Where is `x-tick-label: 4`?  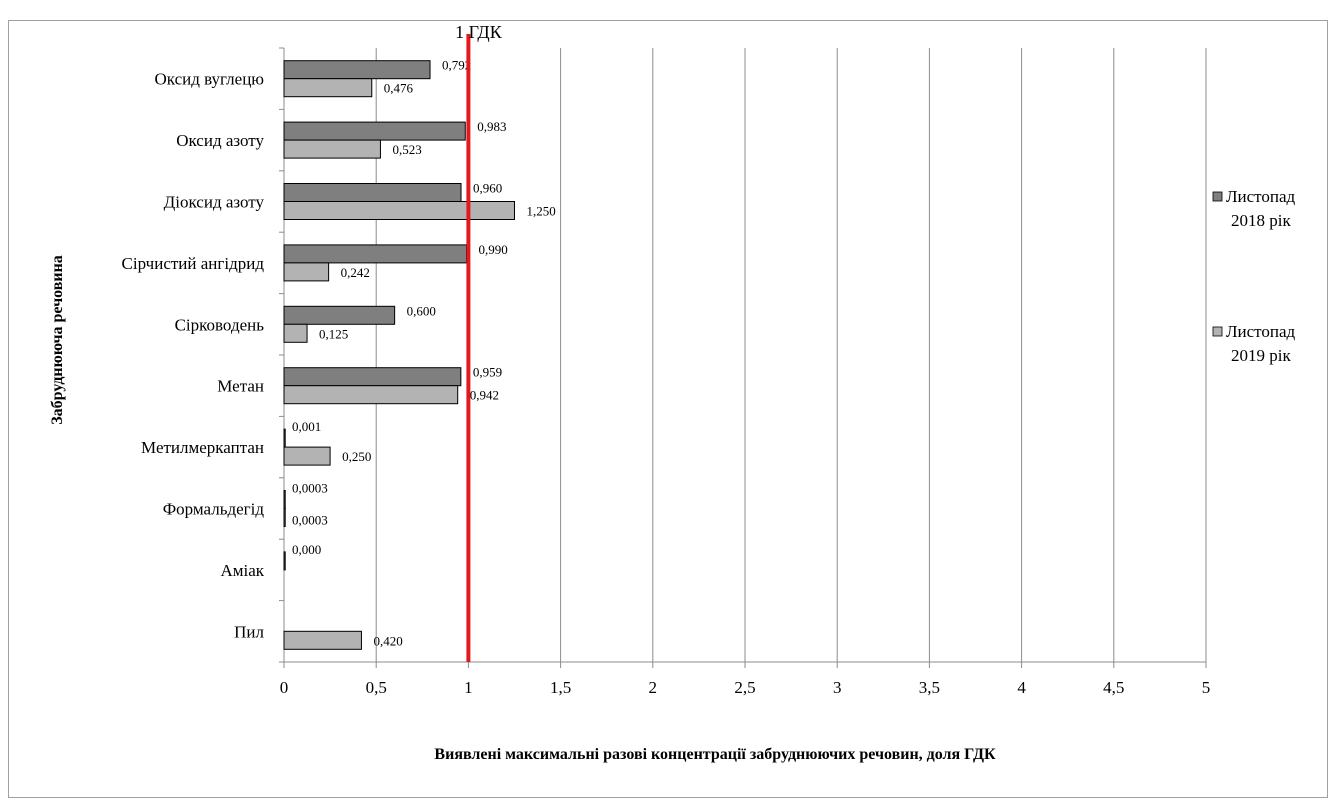
x-tick-label: 4 is located at coordinates (1021, 687).